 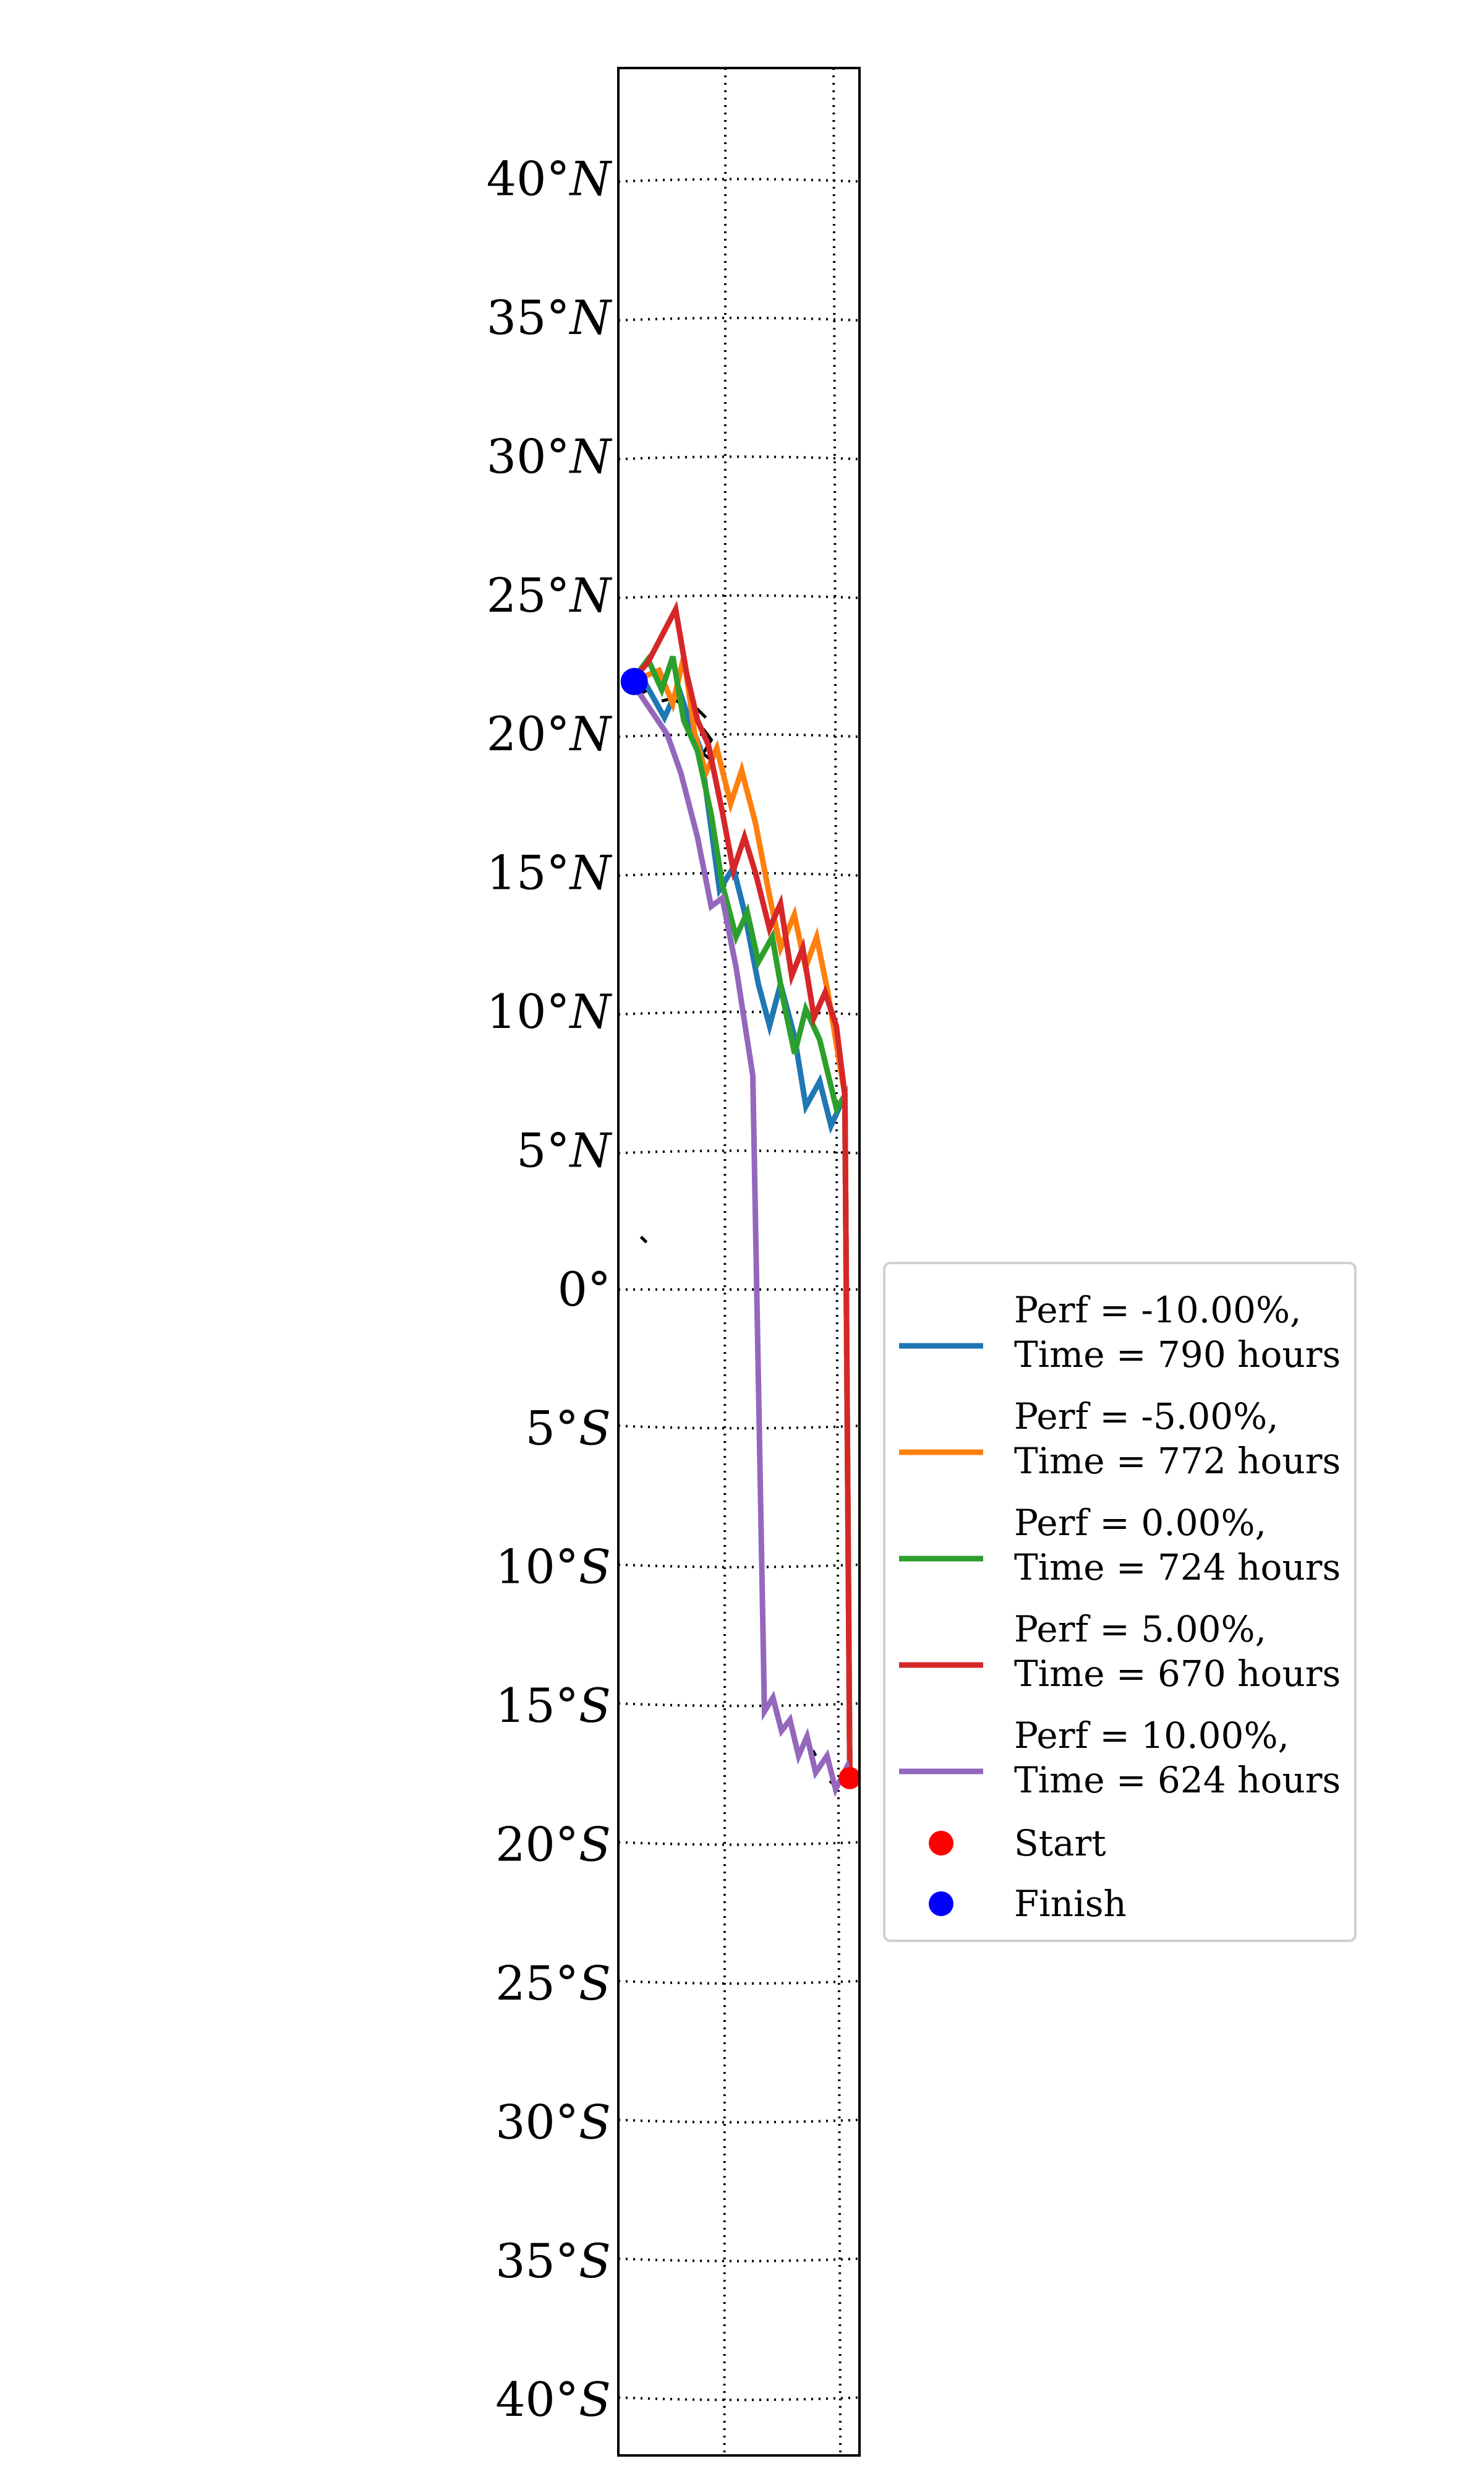 What do you see at coordinates (1177, 1674) in the screenshot?
I see `legend-time-label: Time = 670 hours` at bounding box center [1177, 1674].